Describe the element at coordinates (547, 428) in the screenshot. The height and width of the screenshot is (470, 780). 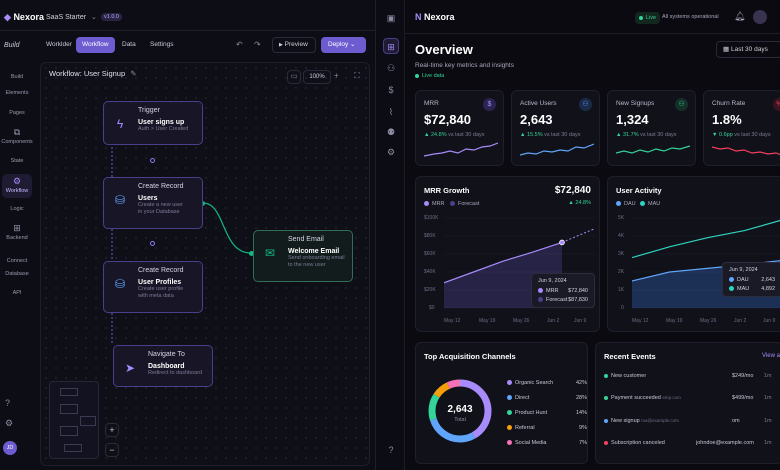
I see `channel-row: Referral 9%` at that location.